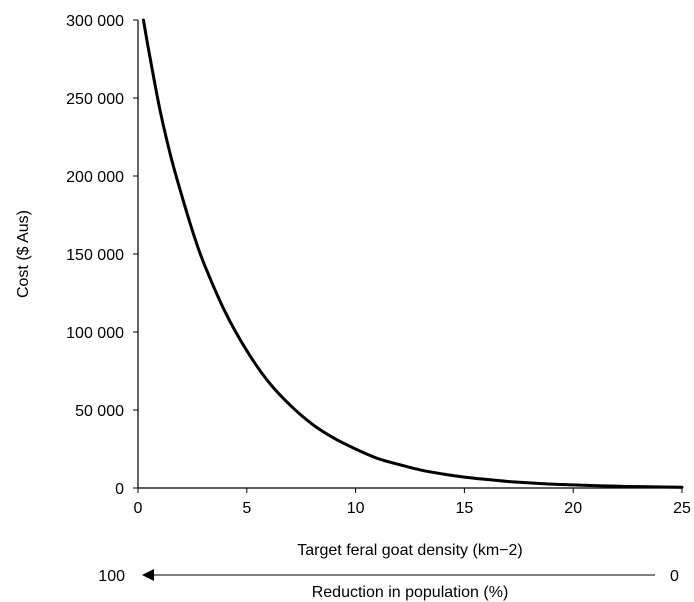 This screenshot has height=602, width=694. Describe the element at coordinates (95, 333) in the screenshot. I see `y-tick-label: 100 000` at that location.